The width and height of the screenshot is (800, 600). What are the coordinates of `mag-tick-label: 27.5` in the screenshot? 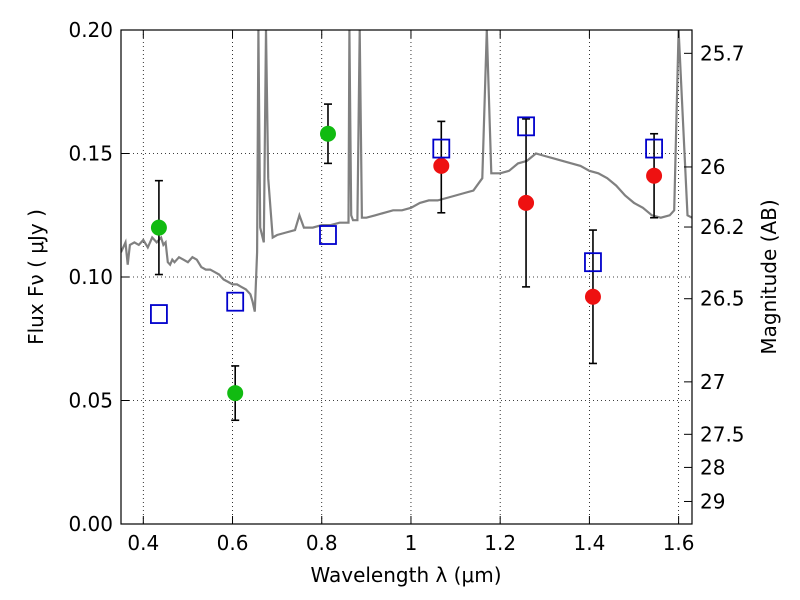 It's located at (722, 434).